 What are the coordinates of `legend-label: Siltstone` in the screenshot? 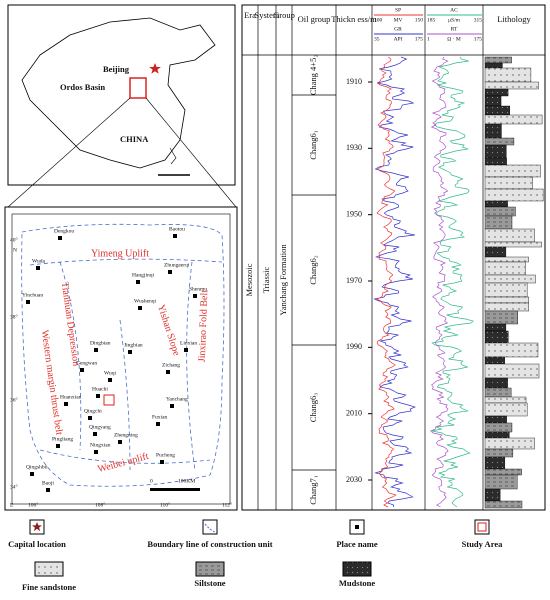 It's located at (209, 583).